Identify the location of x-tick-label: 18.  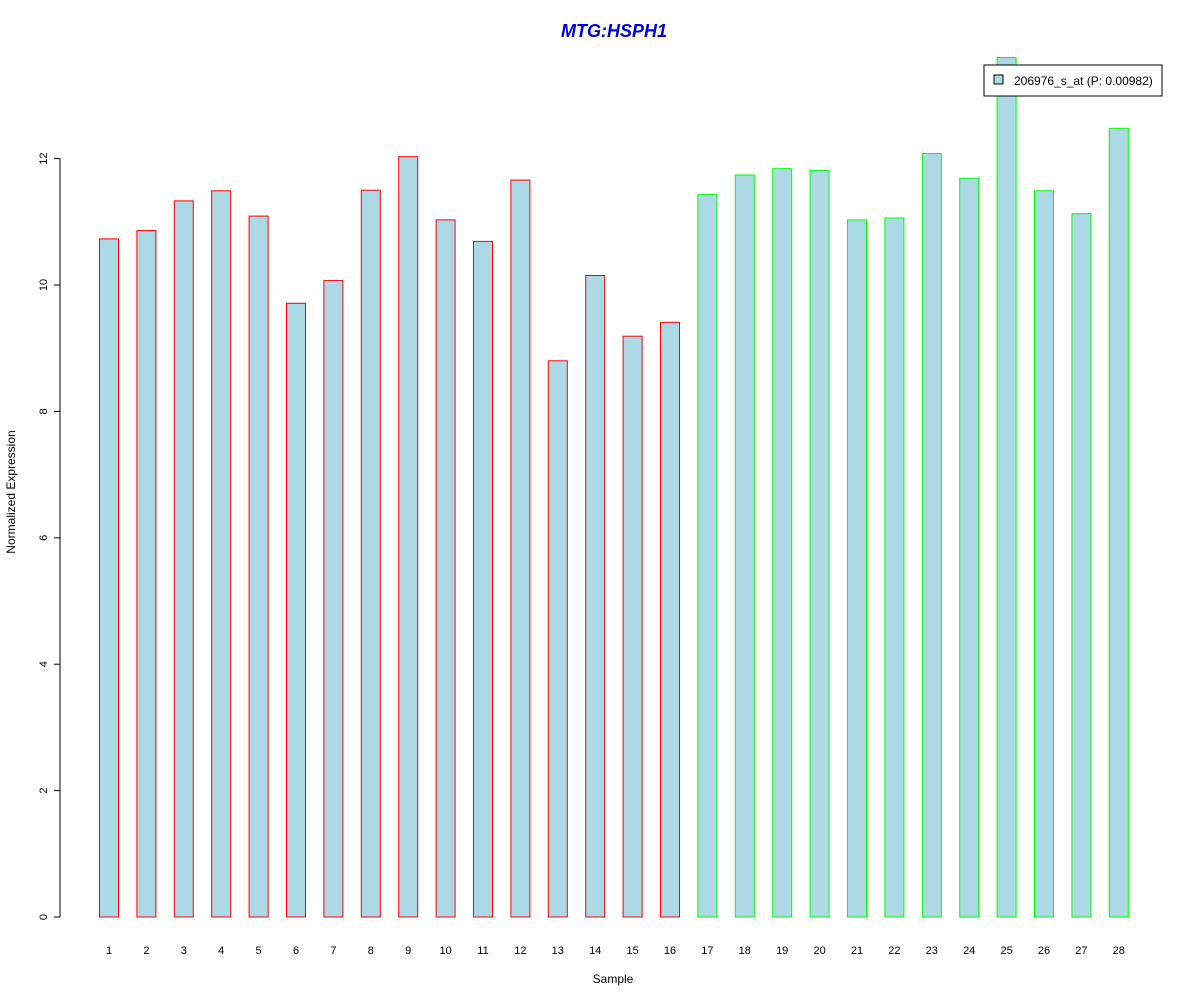
(745, 951).